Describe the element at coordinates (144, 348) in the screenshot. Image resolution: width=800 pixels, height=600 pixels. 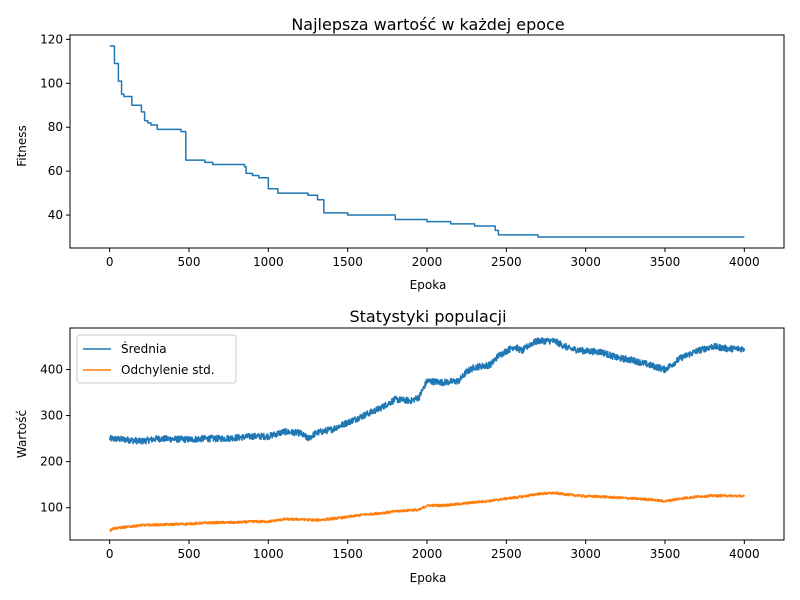
I see `legend-label-mean: Średnia` at that location.